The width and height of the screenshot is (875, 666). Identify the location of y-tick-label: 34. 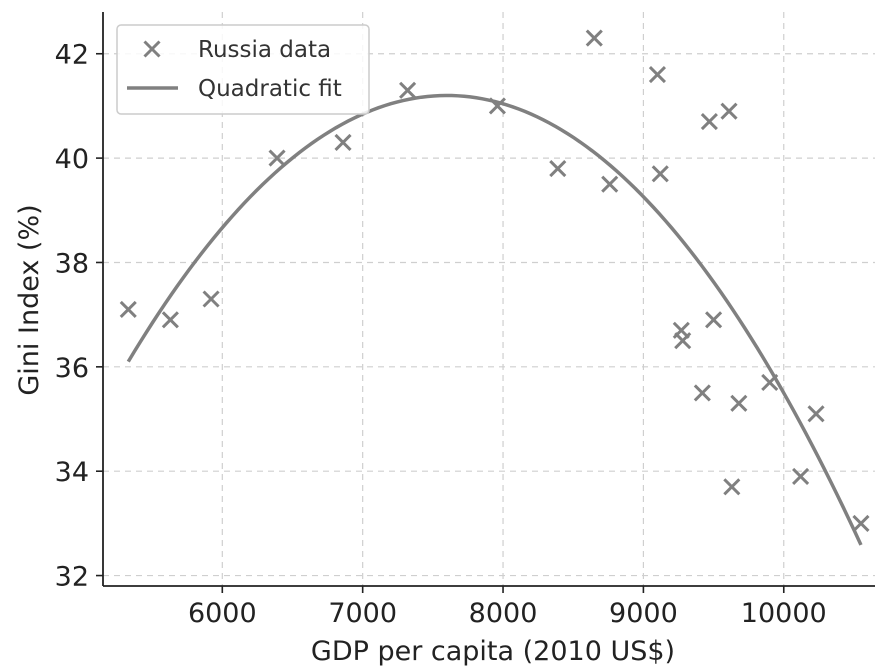
(72, 472).